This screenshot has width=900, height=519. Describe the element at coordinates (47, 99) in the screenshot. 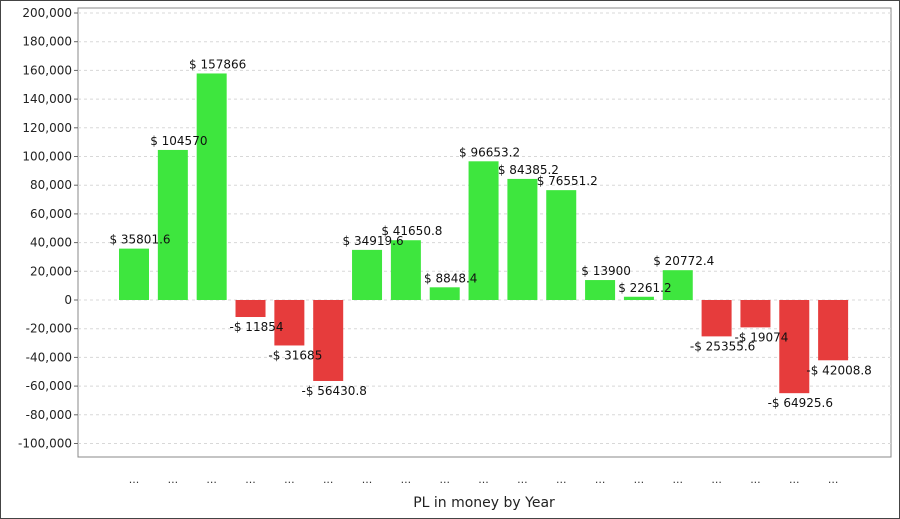

I see `y-tick-label: 140,000` at that location.